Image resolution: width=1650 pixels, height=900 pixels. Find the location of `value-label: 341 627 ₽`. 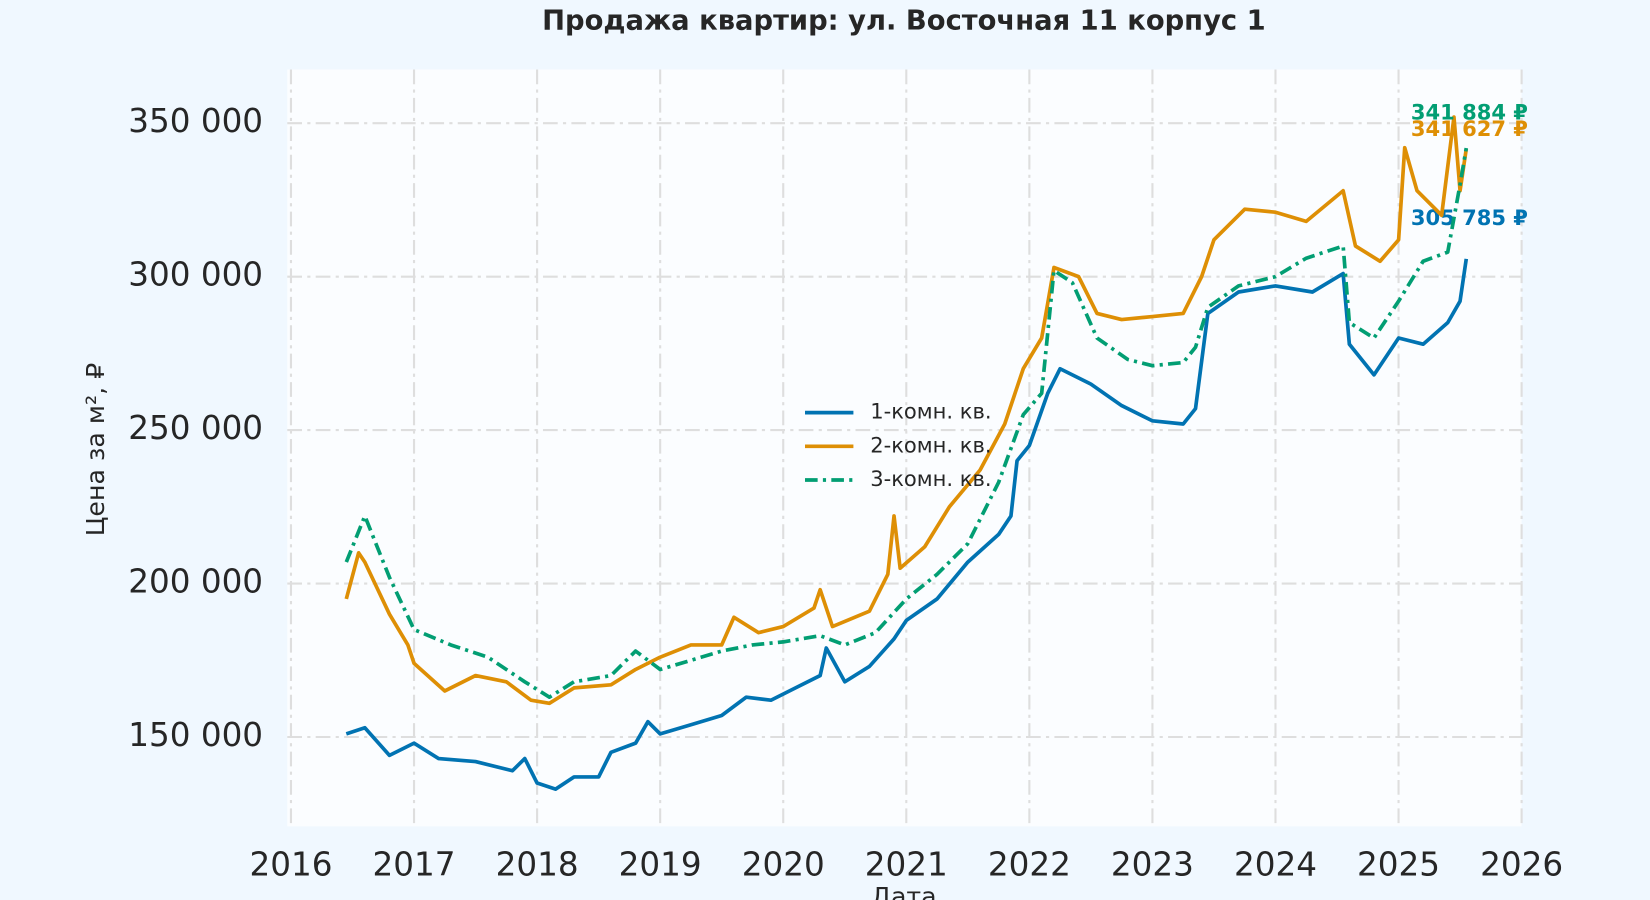

value-label: 341 627 ₽ is located at coordinates (1469, 128).